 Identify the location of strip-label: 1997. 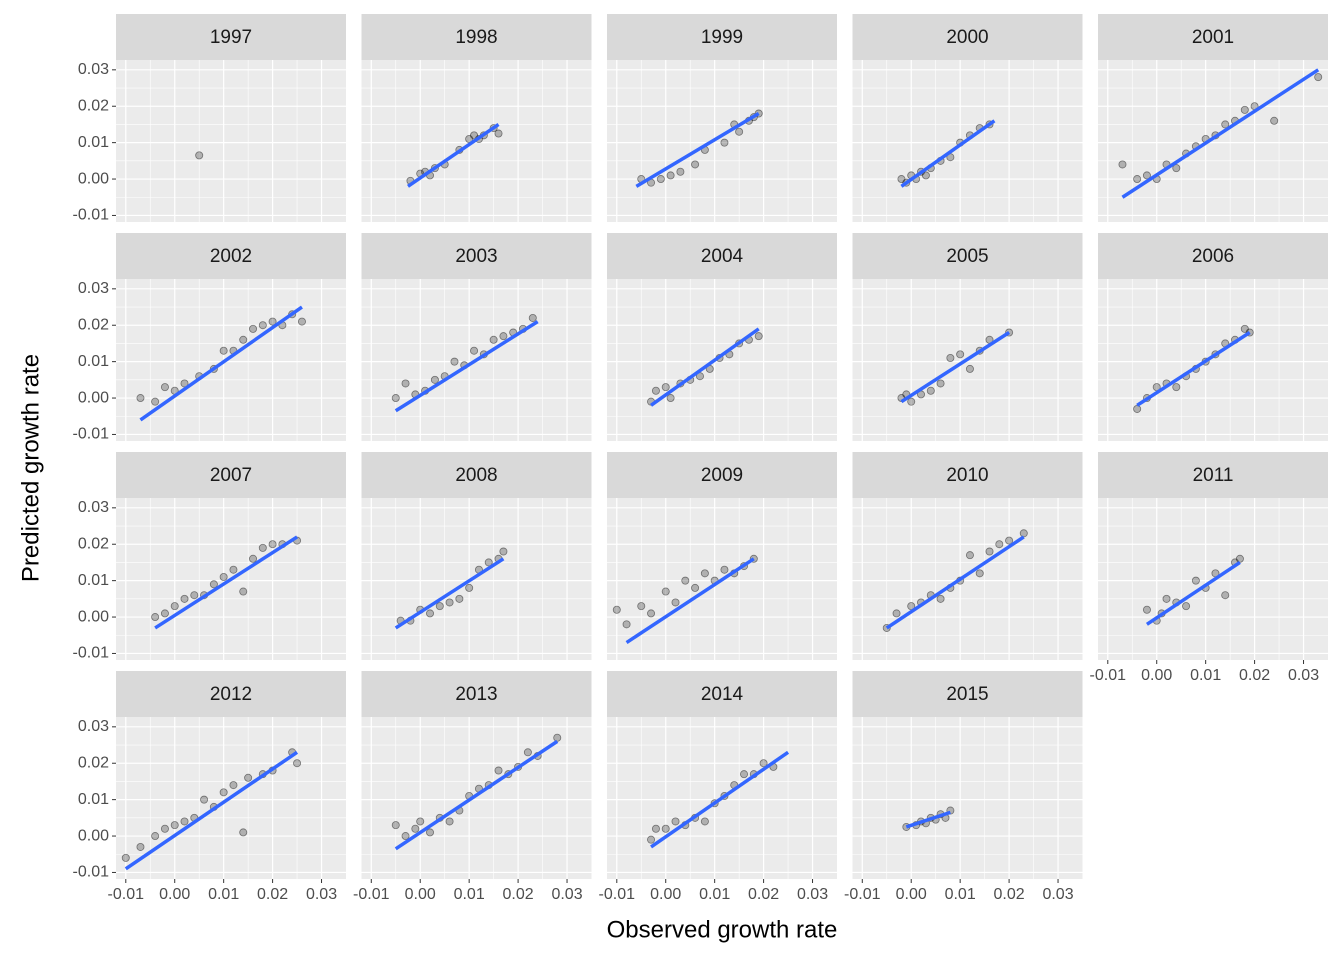
(231, 37).